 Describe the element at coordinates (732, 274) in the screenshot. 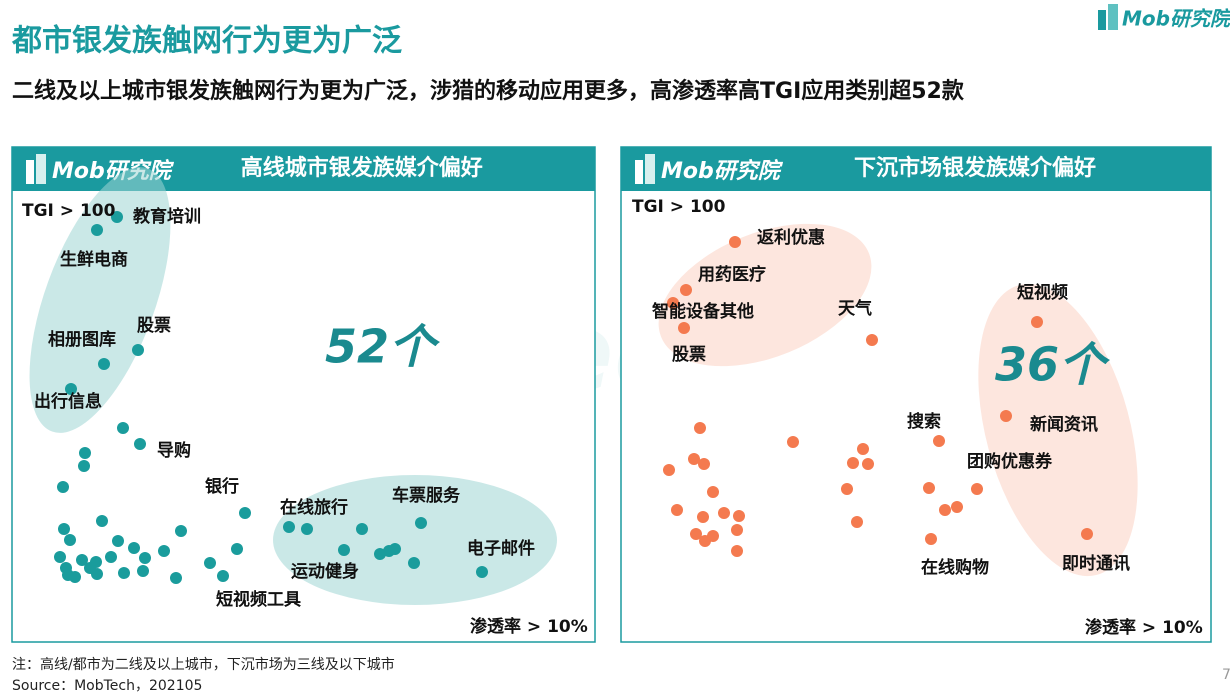

I see `app-label: 用药医疗` at that location.